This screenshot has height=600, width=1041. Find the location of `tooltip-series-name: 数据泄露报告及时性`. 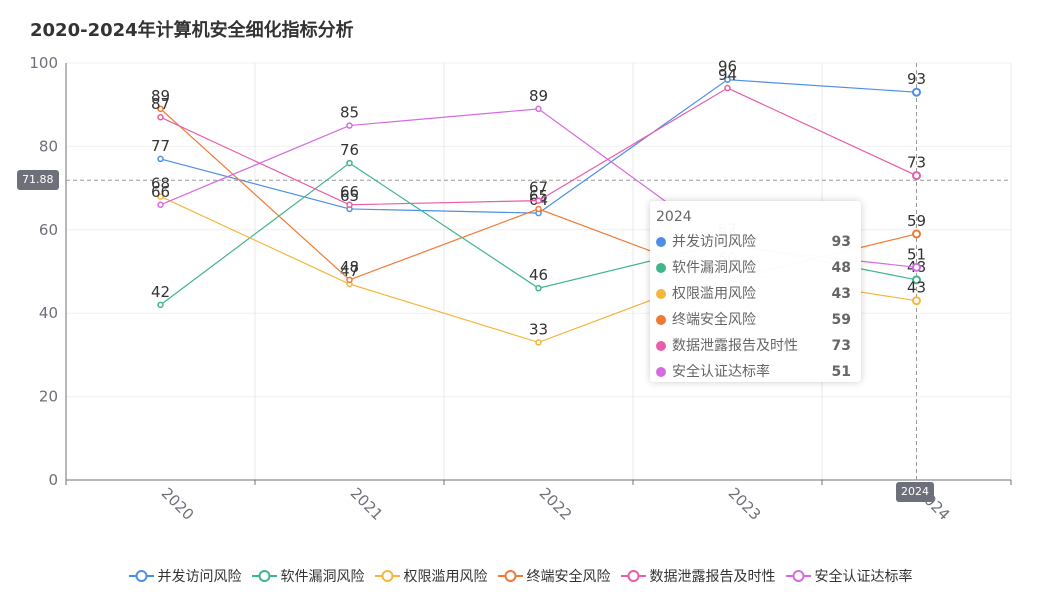

tooltip-series-name: 数据泄露报告及时性 is located at coordinates (735, 346).